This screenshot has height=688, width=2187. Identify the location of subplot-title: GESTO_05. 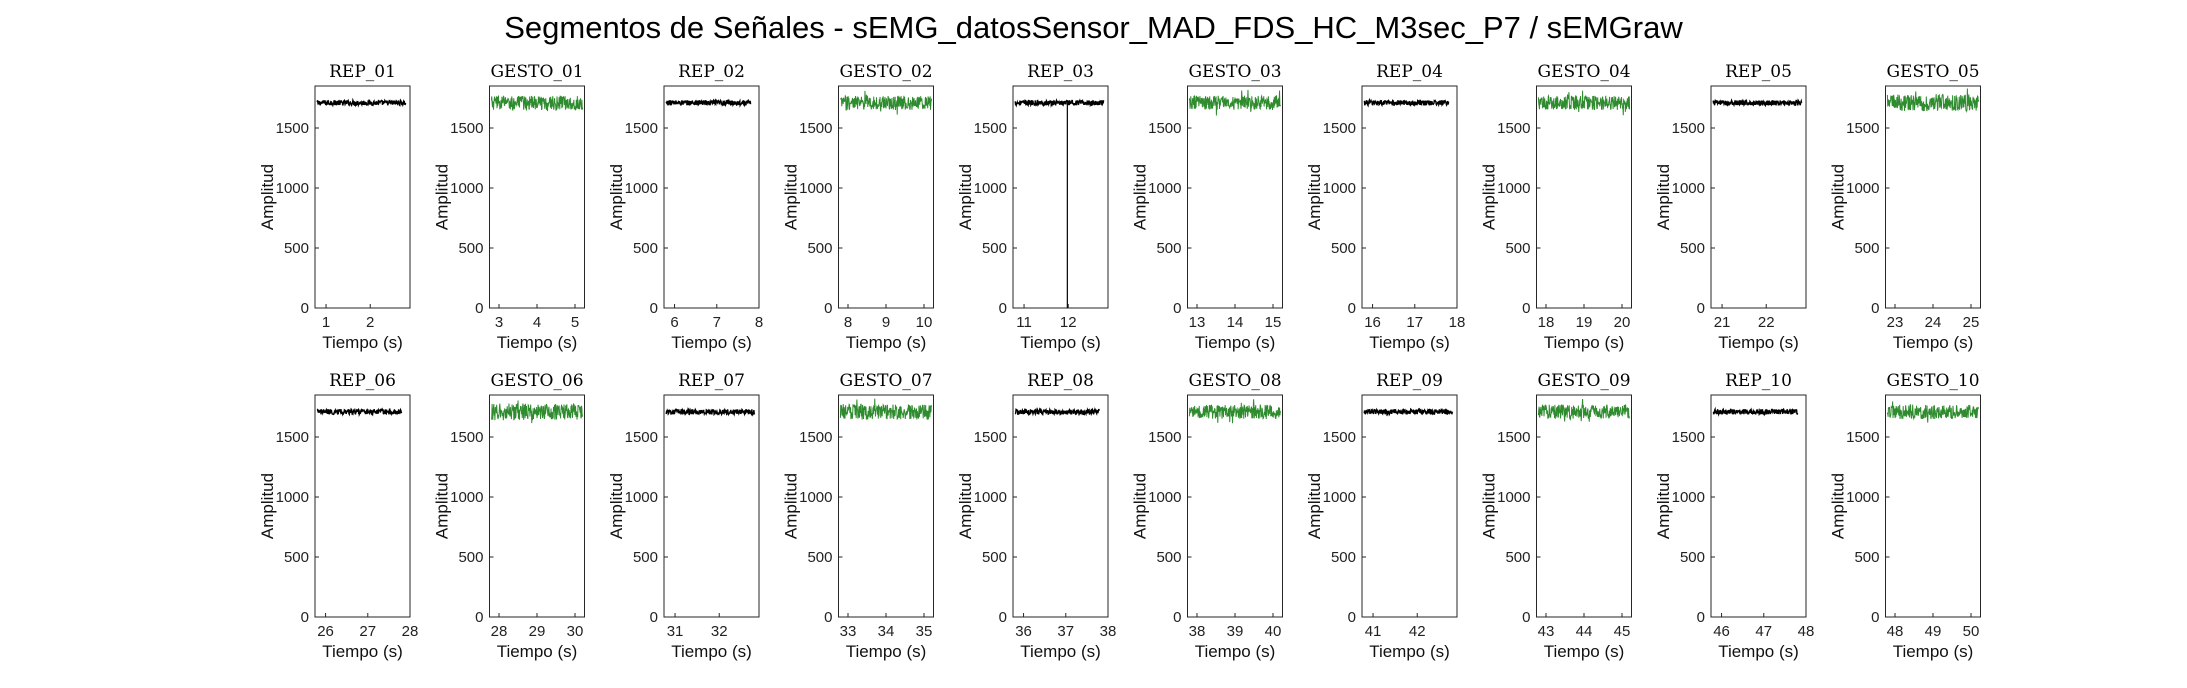
(1932, 72).